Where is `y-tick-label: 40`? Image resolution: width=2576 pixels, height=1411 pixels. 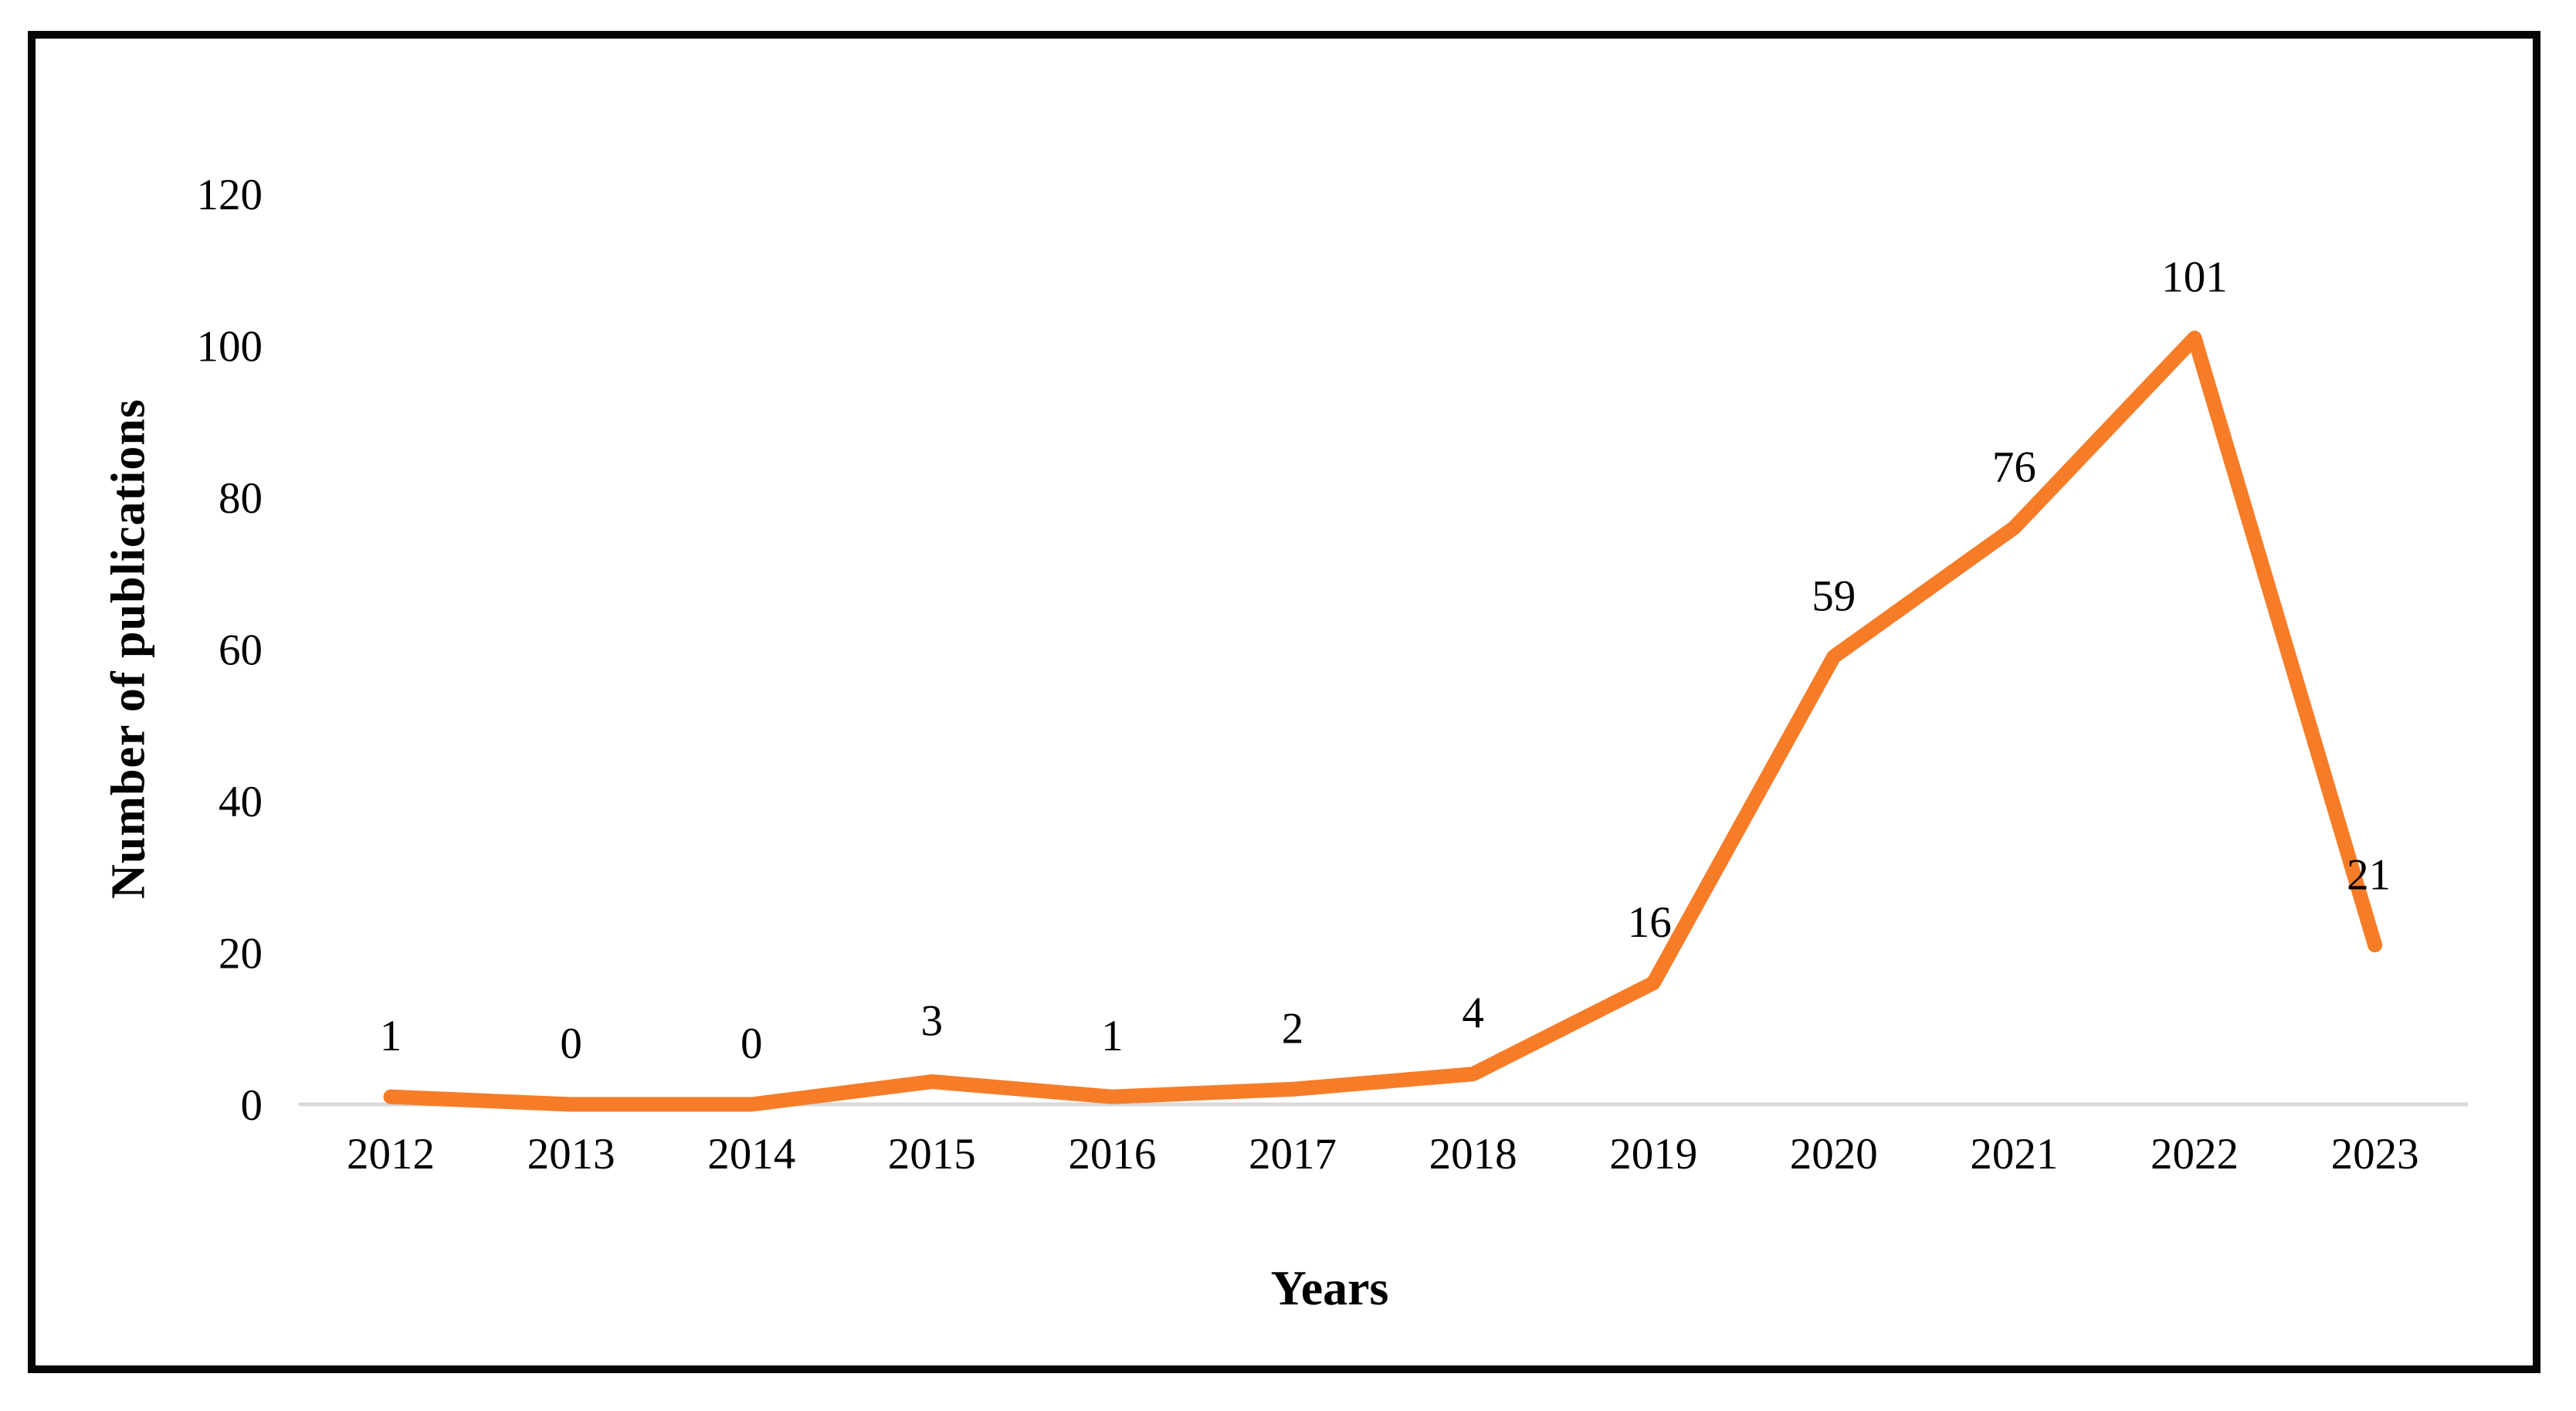 y-tick-label: 40 is located at coordinates (241, 802).